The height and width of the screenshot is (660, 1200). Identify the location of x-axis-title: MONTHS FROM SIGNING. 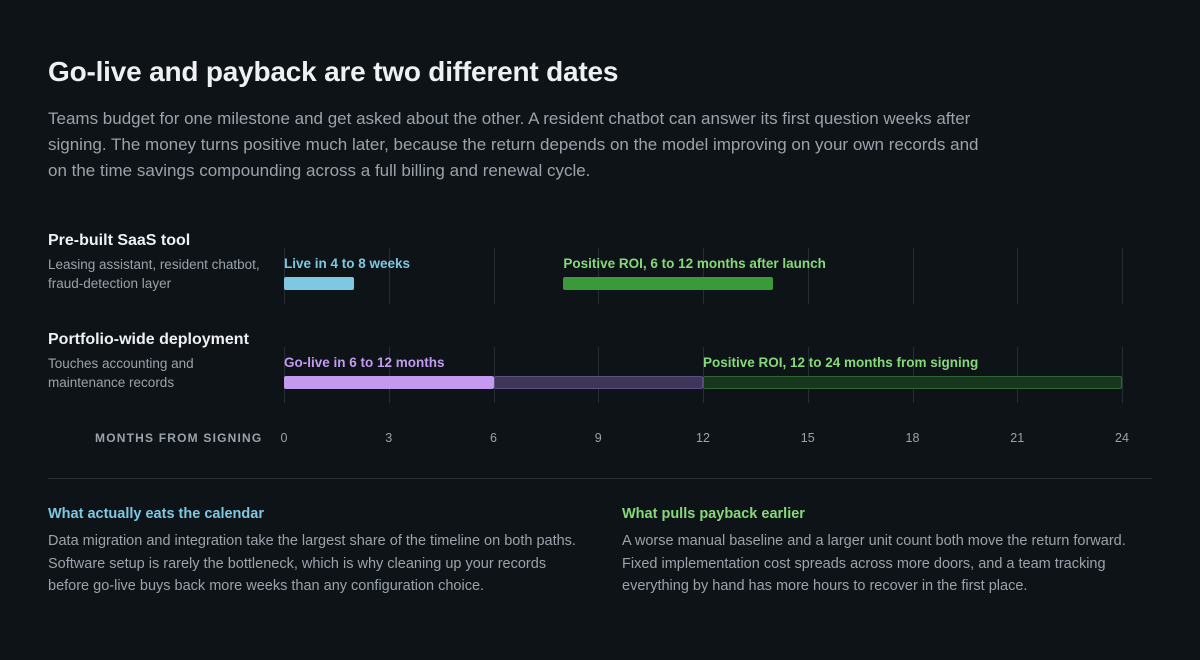
(179, 438).